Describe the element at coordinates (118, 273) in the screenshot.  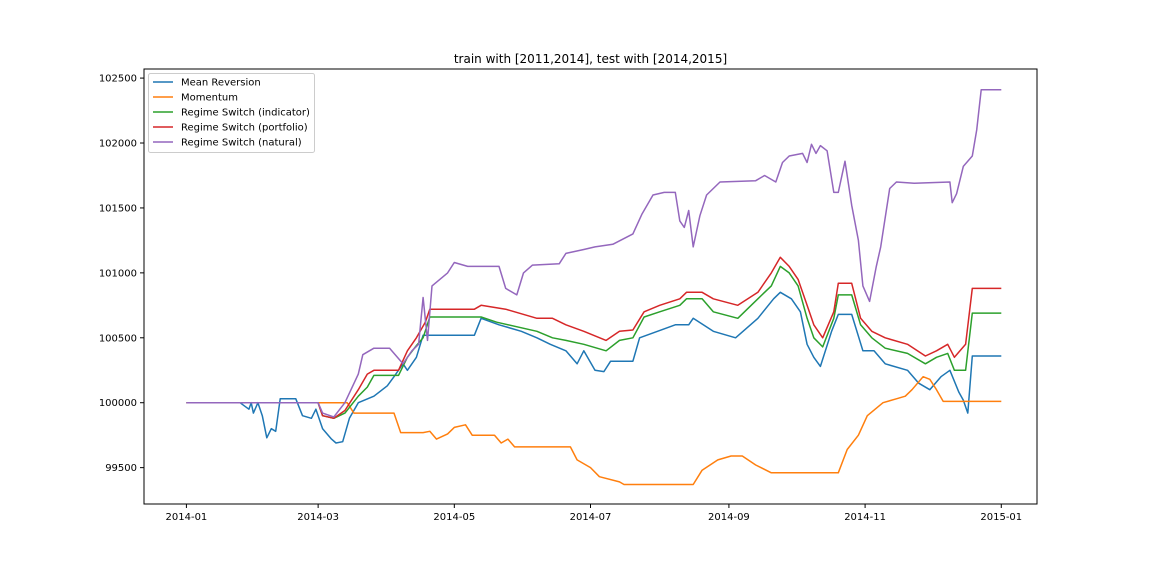
I see `y-tick-label: 101000` at that location.